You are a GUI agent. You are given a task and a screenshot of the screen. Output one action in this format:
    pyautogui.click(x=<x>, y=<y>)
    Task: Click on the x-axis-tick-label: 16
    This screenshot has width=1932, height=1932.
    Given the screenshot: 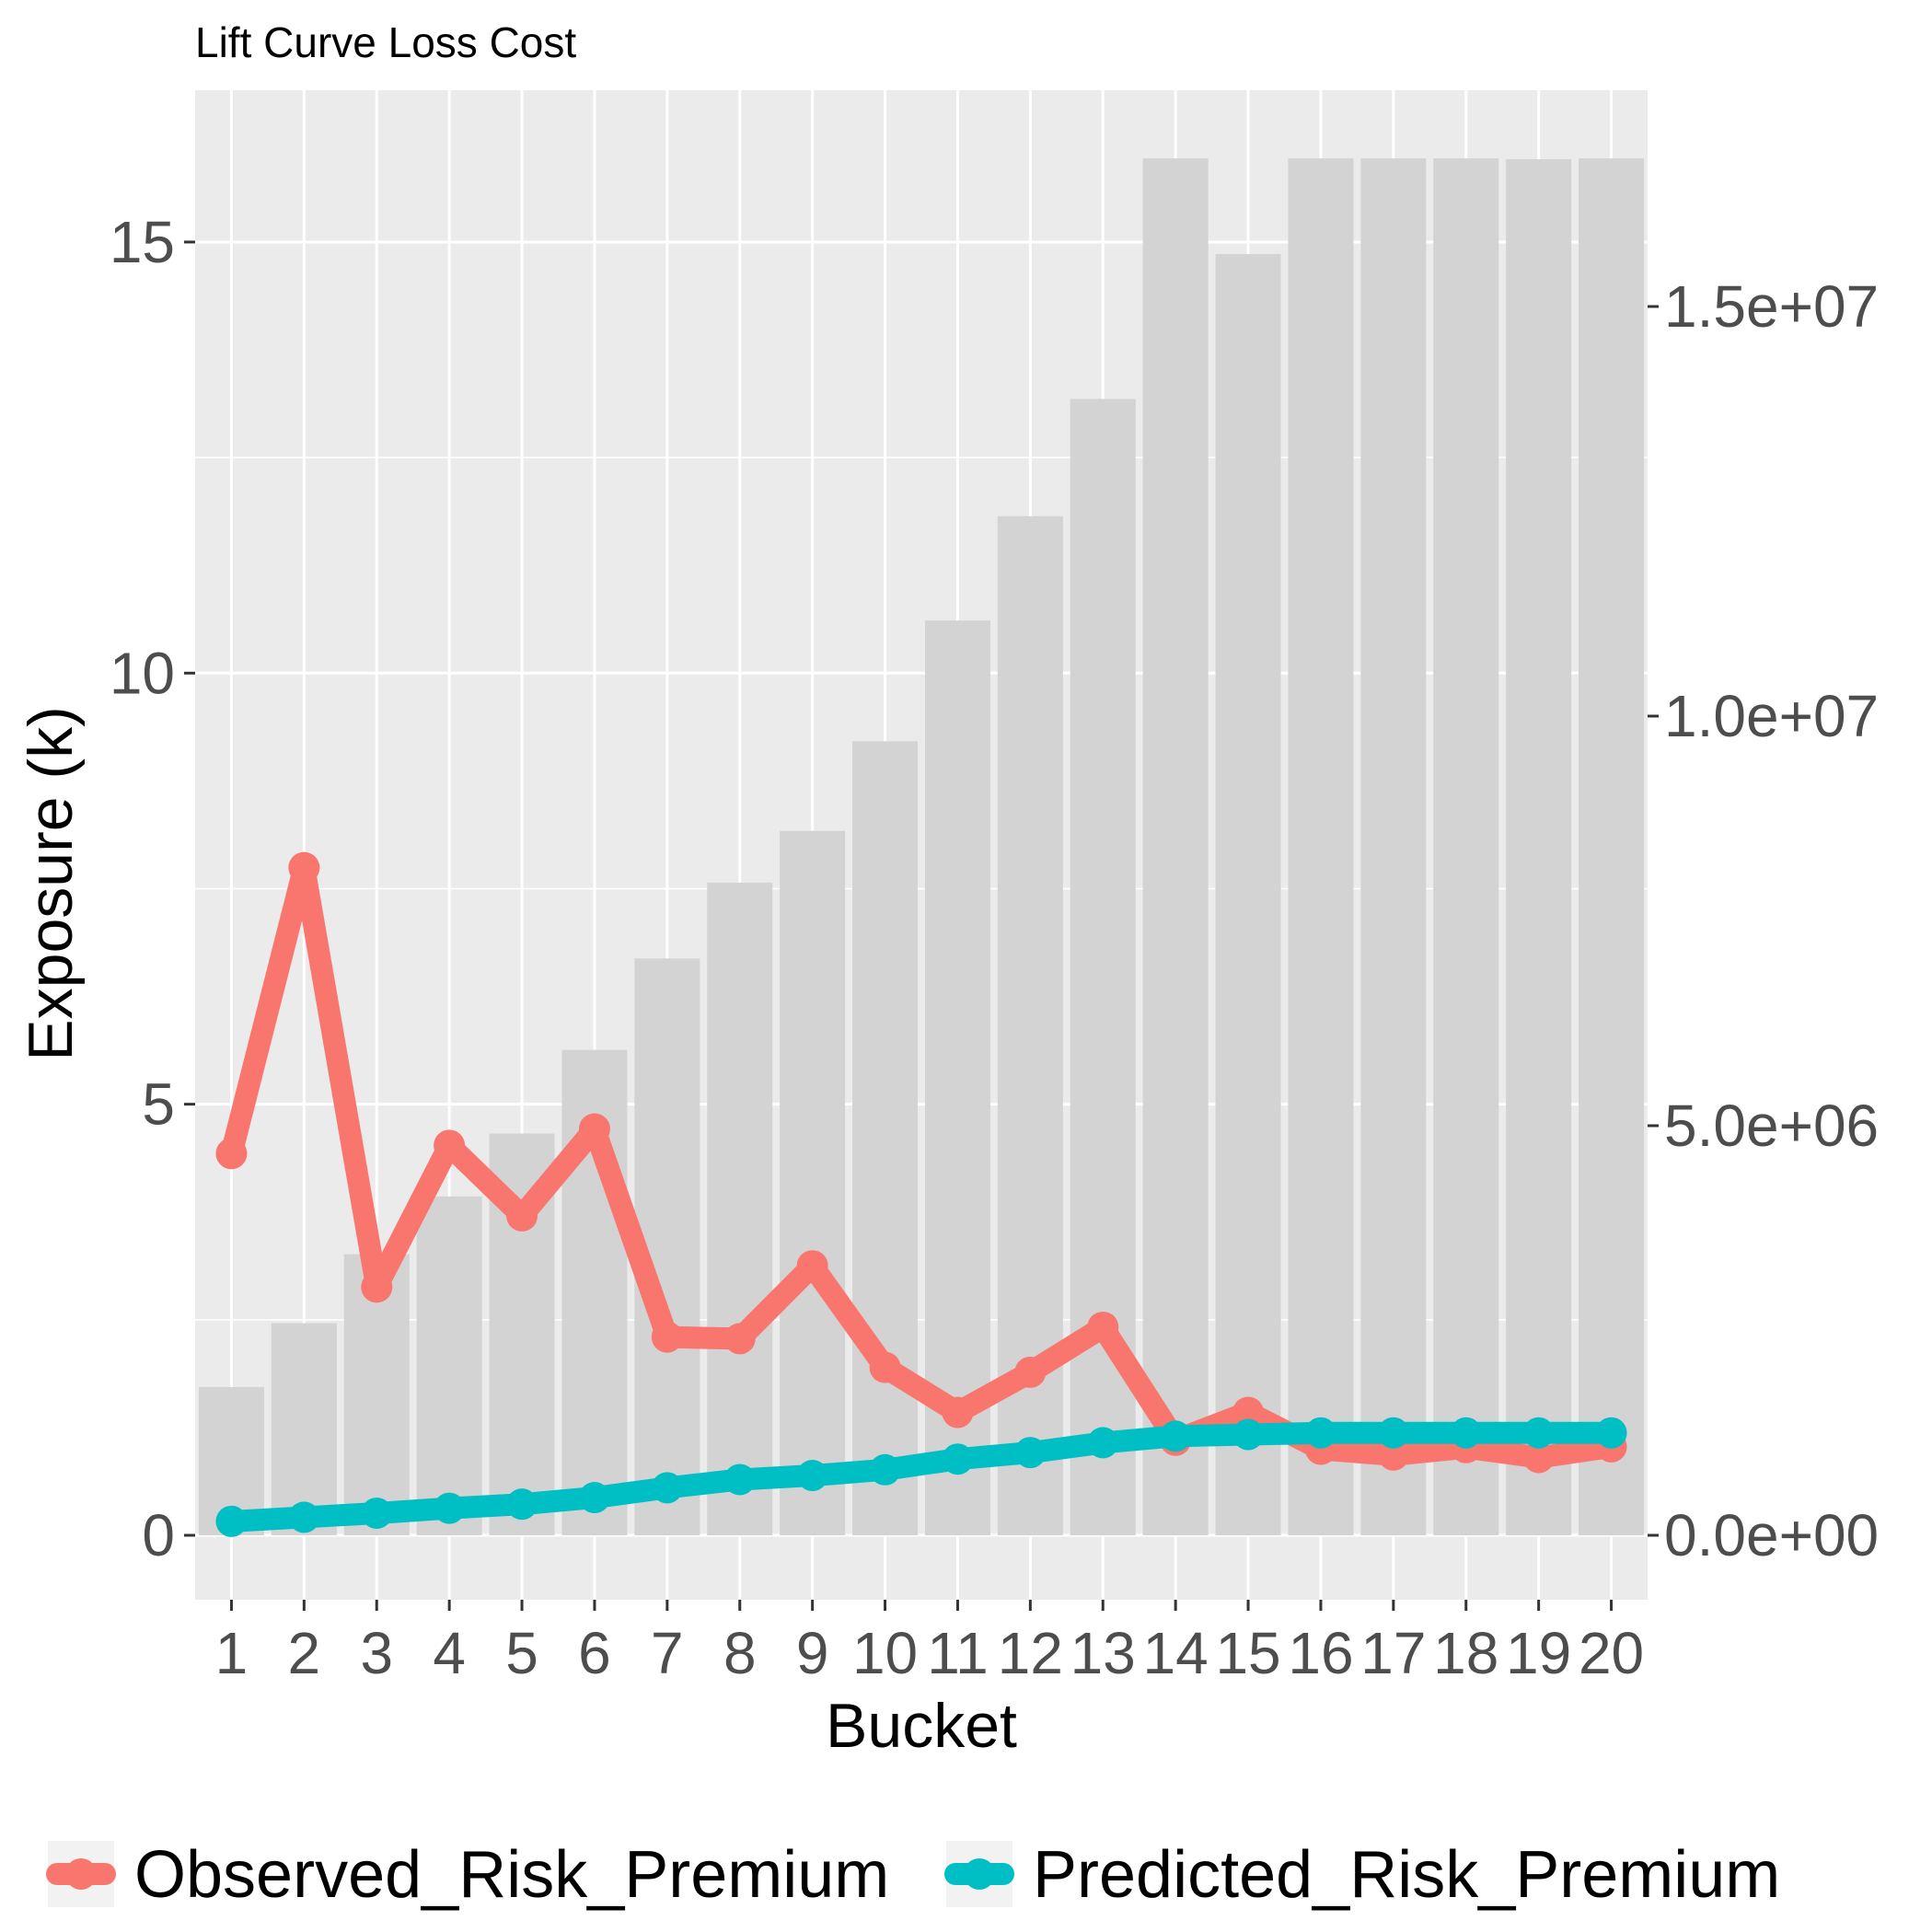 What is the action you would take?
    pyautogui.click(x=1321, y=1653)
    